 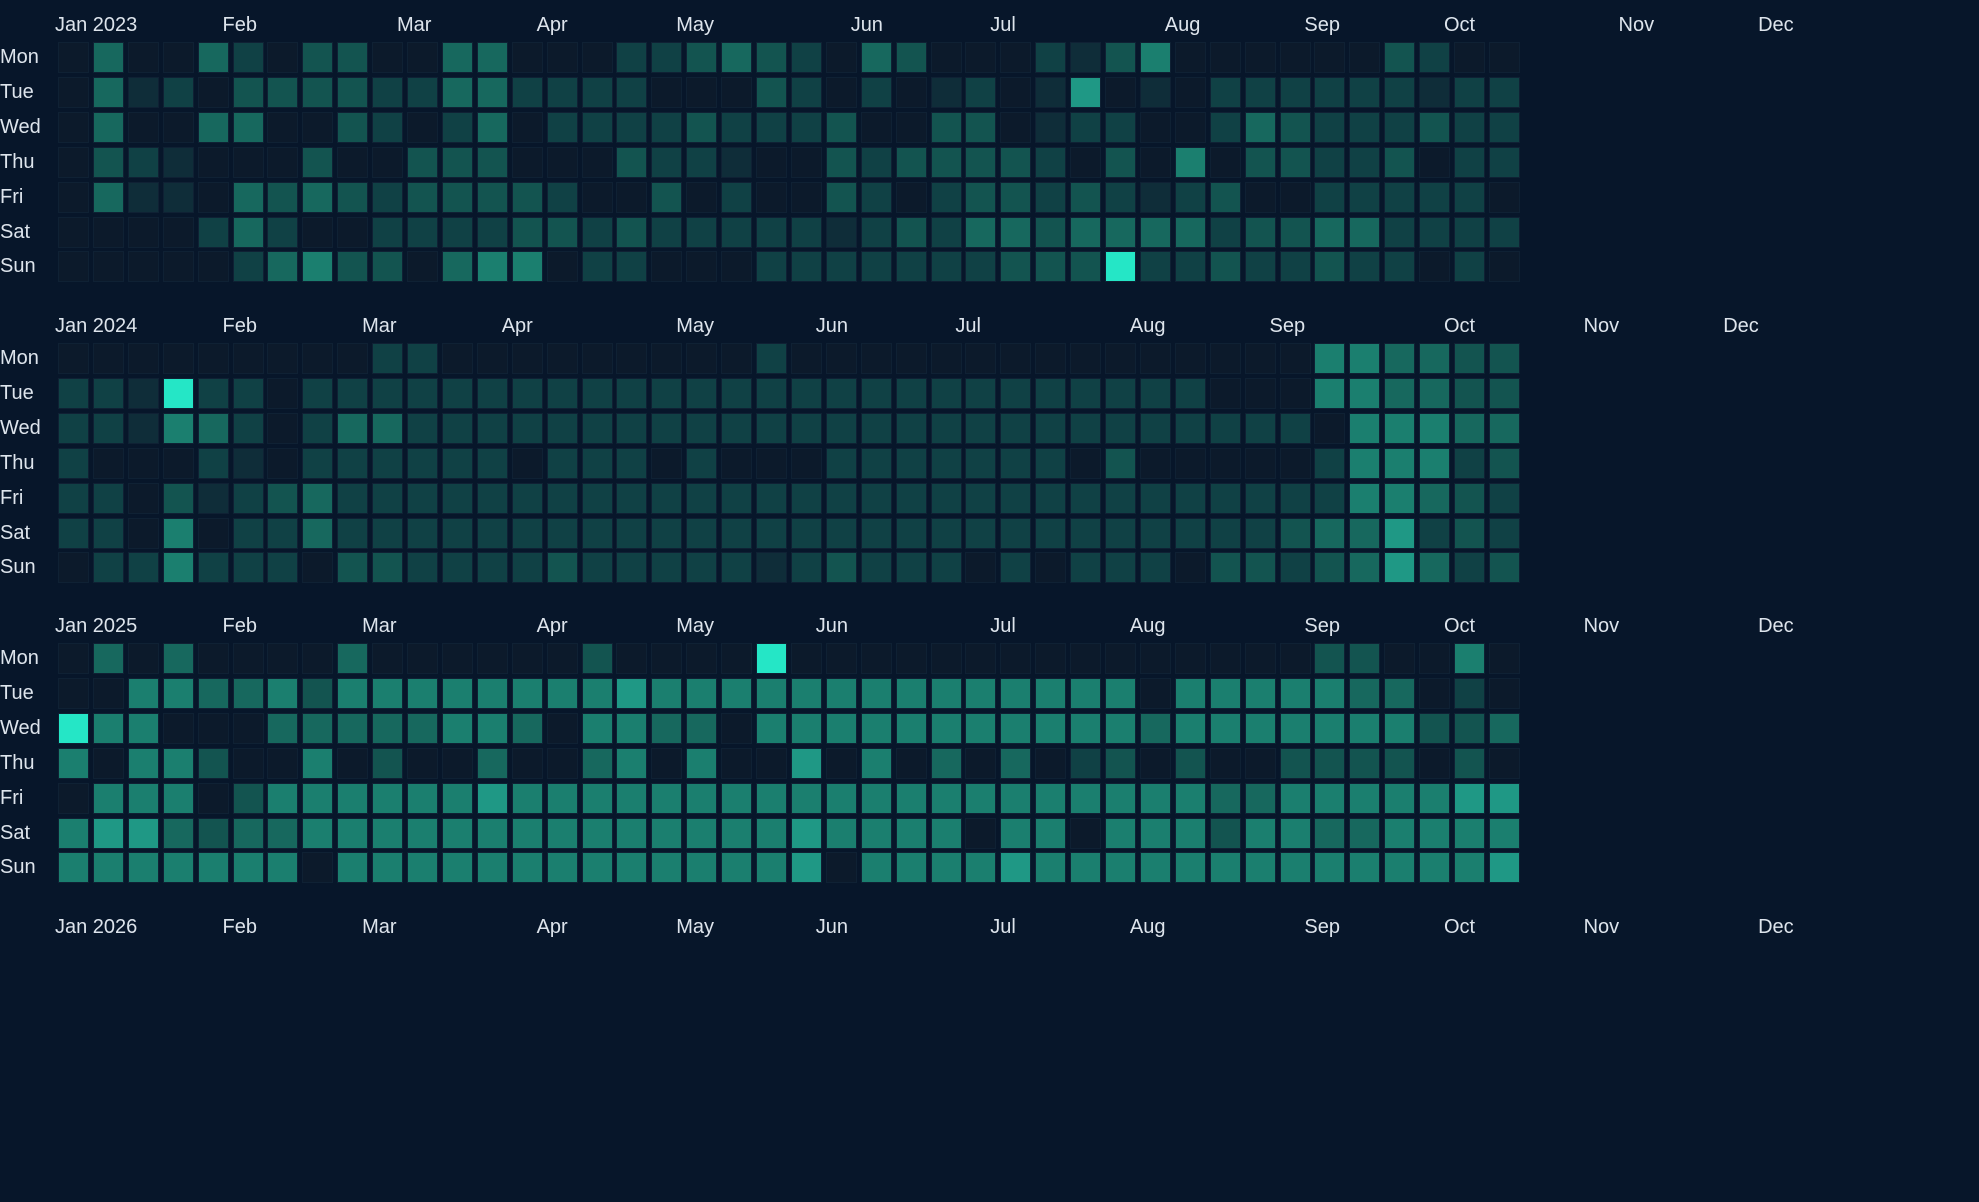 I want to click on month-label: May, so click(x=695, y=25).